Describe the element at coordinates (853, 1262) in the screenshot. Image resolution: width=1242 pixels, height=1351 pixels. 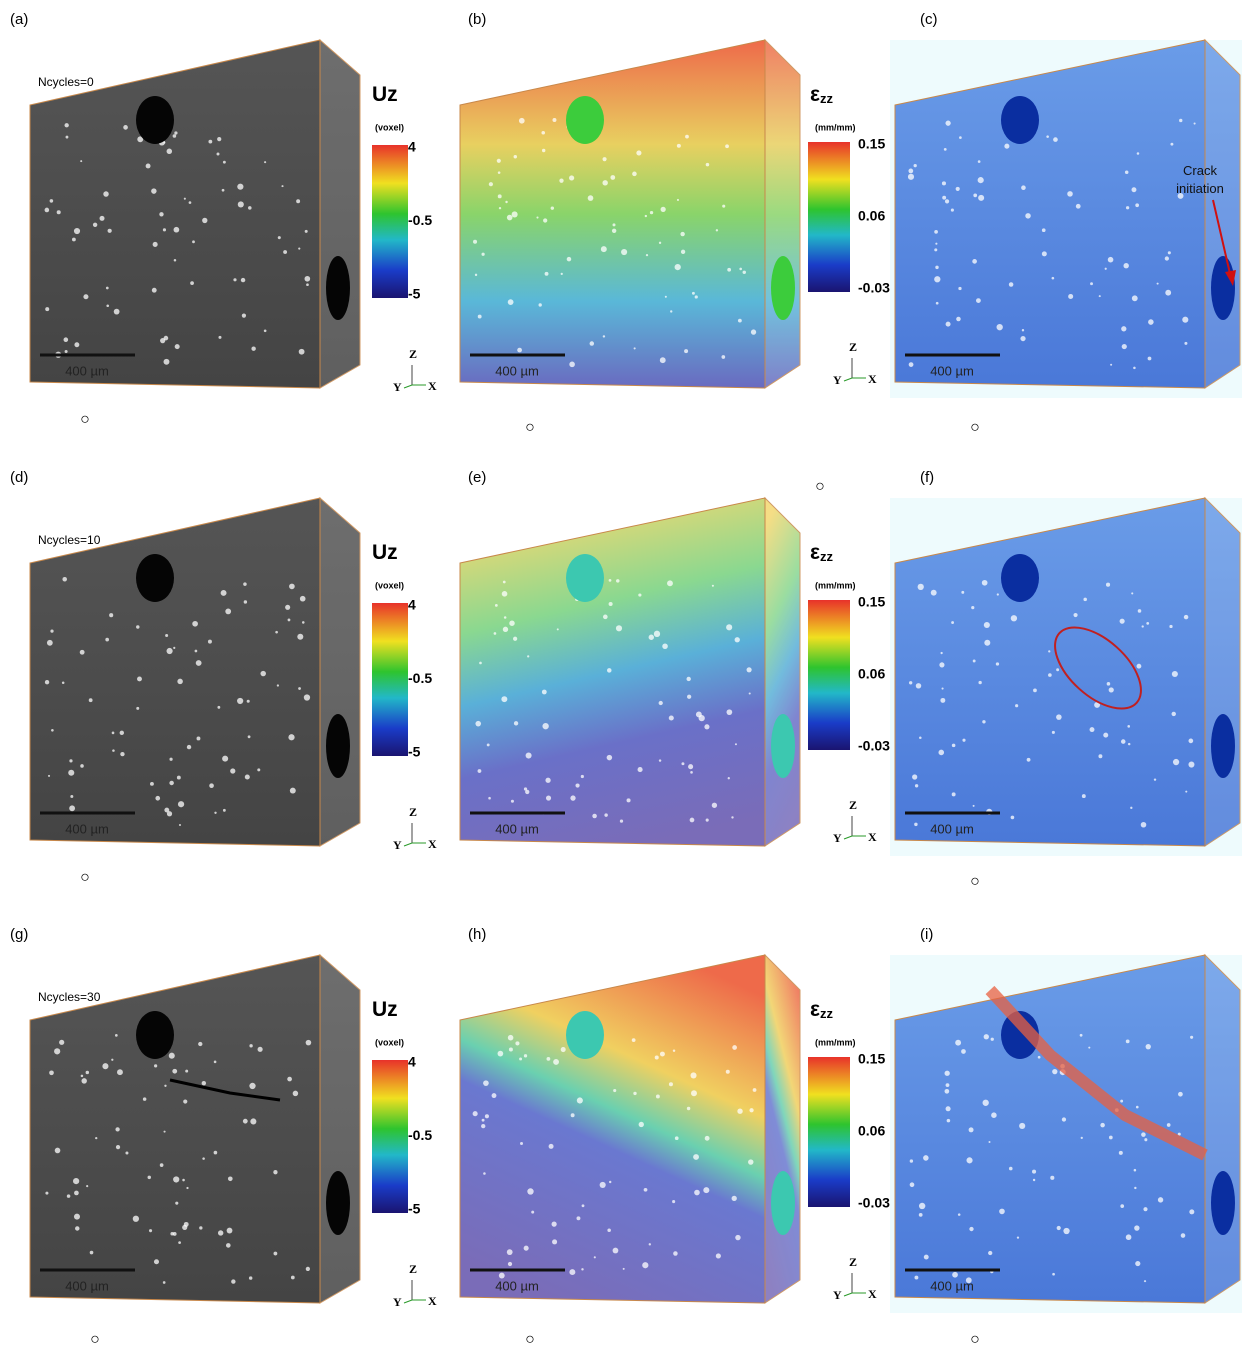
I see `axis-z-label: Z` at that location.